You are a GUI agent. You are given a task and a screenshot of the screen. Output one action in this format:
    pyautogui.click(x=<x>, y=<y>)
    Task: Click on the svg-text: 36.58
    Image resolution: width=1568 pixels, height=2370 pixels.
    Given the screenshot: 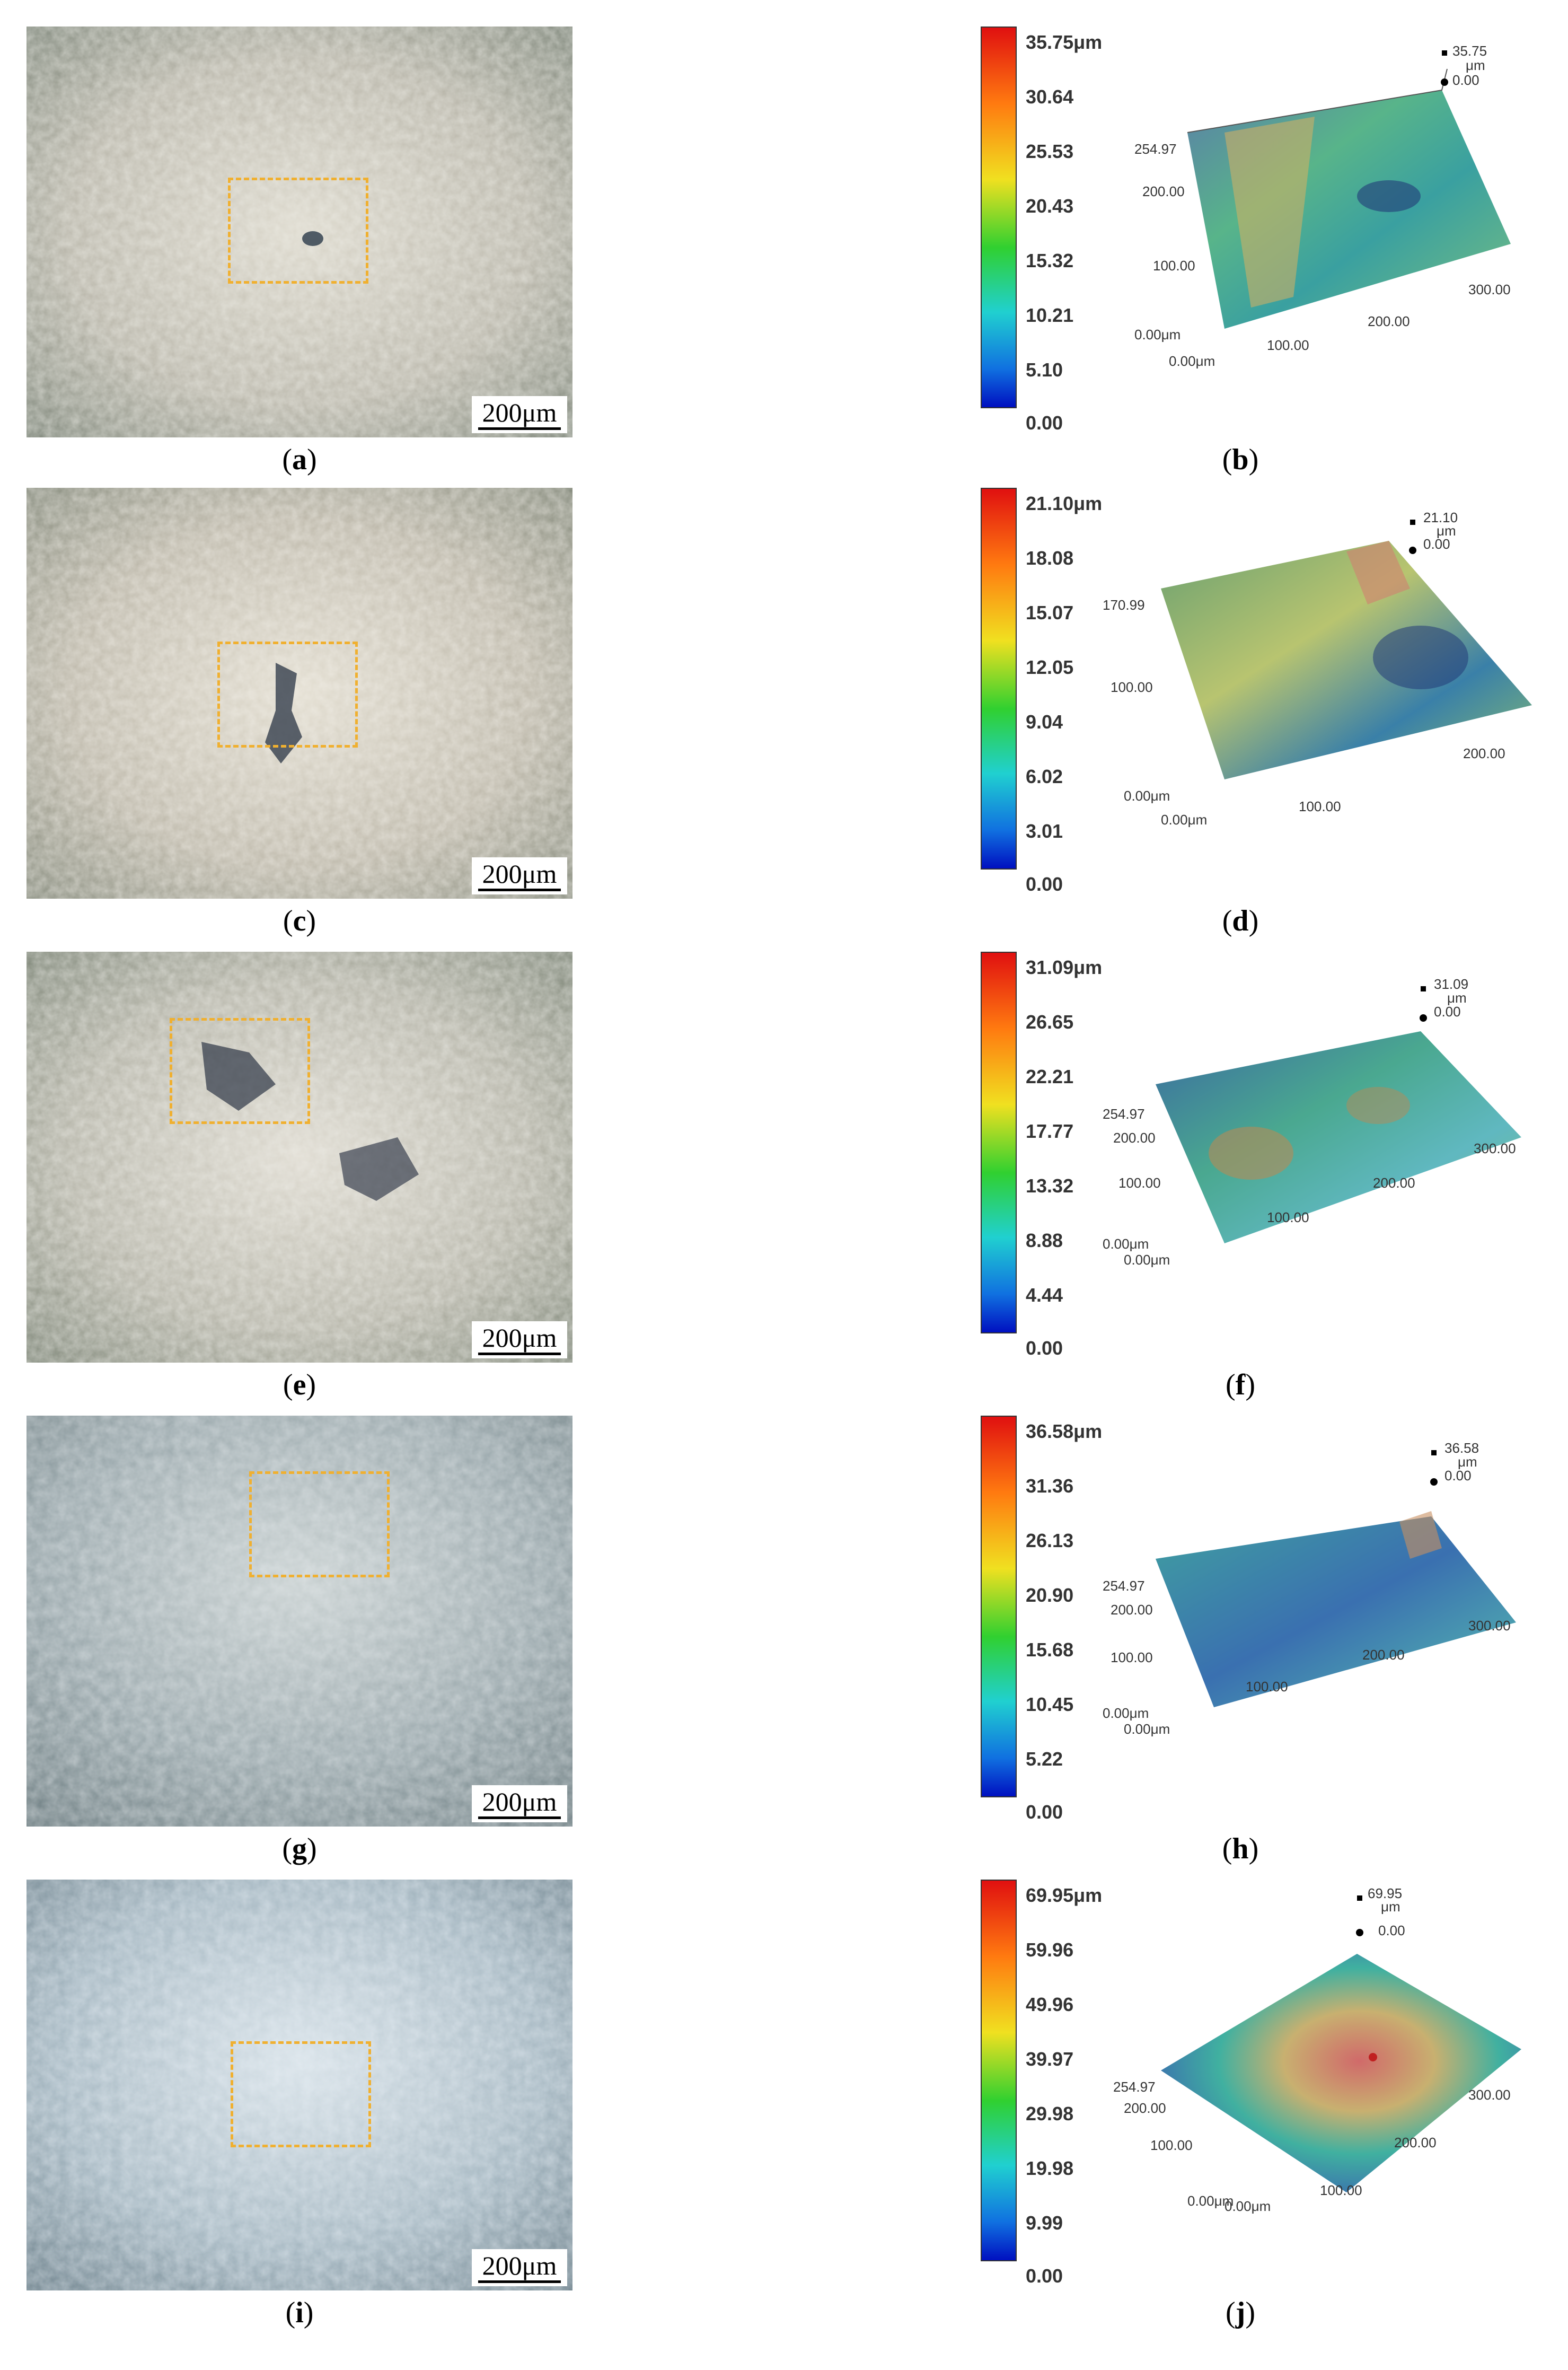 What is the action you would take?
    pyautogui.click(x=1461, y=1448)
    